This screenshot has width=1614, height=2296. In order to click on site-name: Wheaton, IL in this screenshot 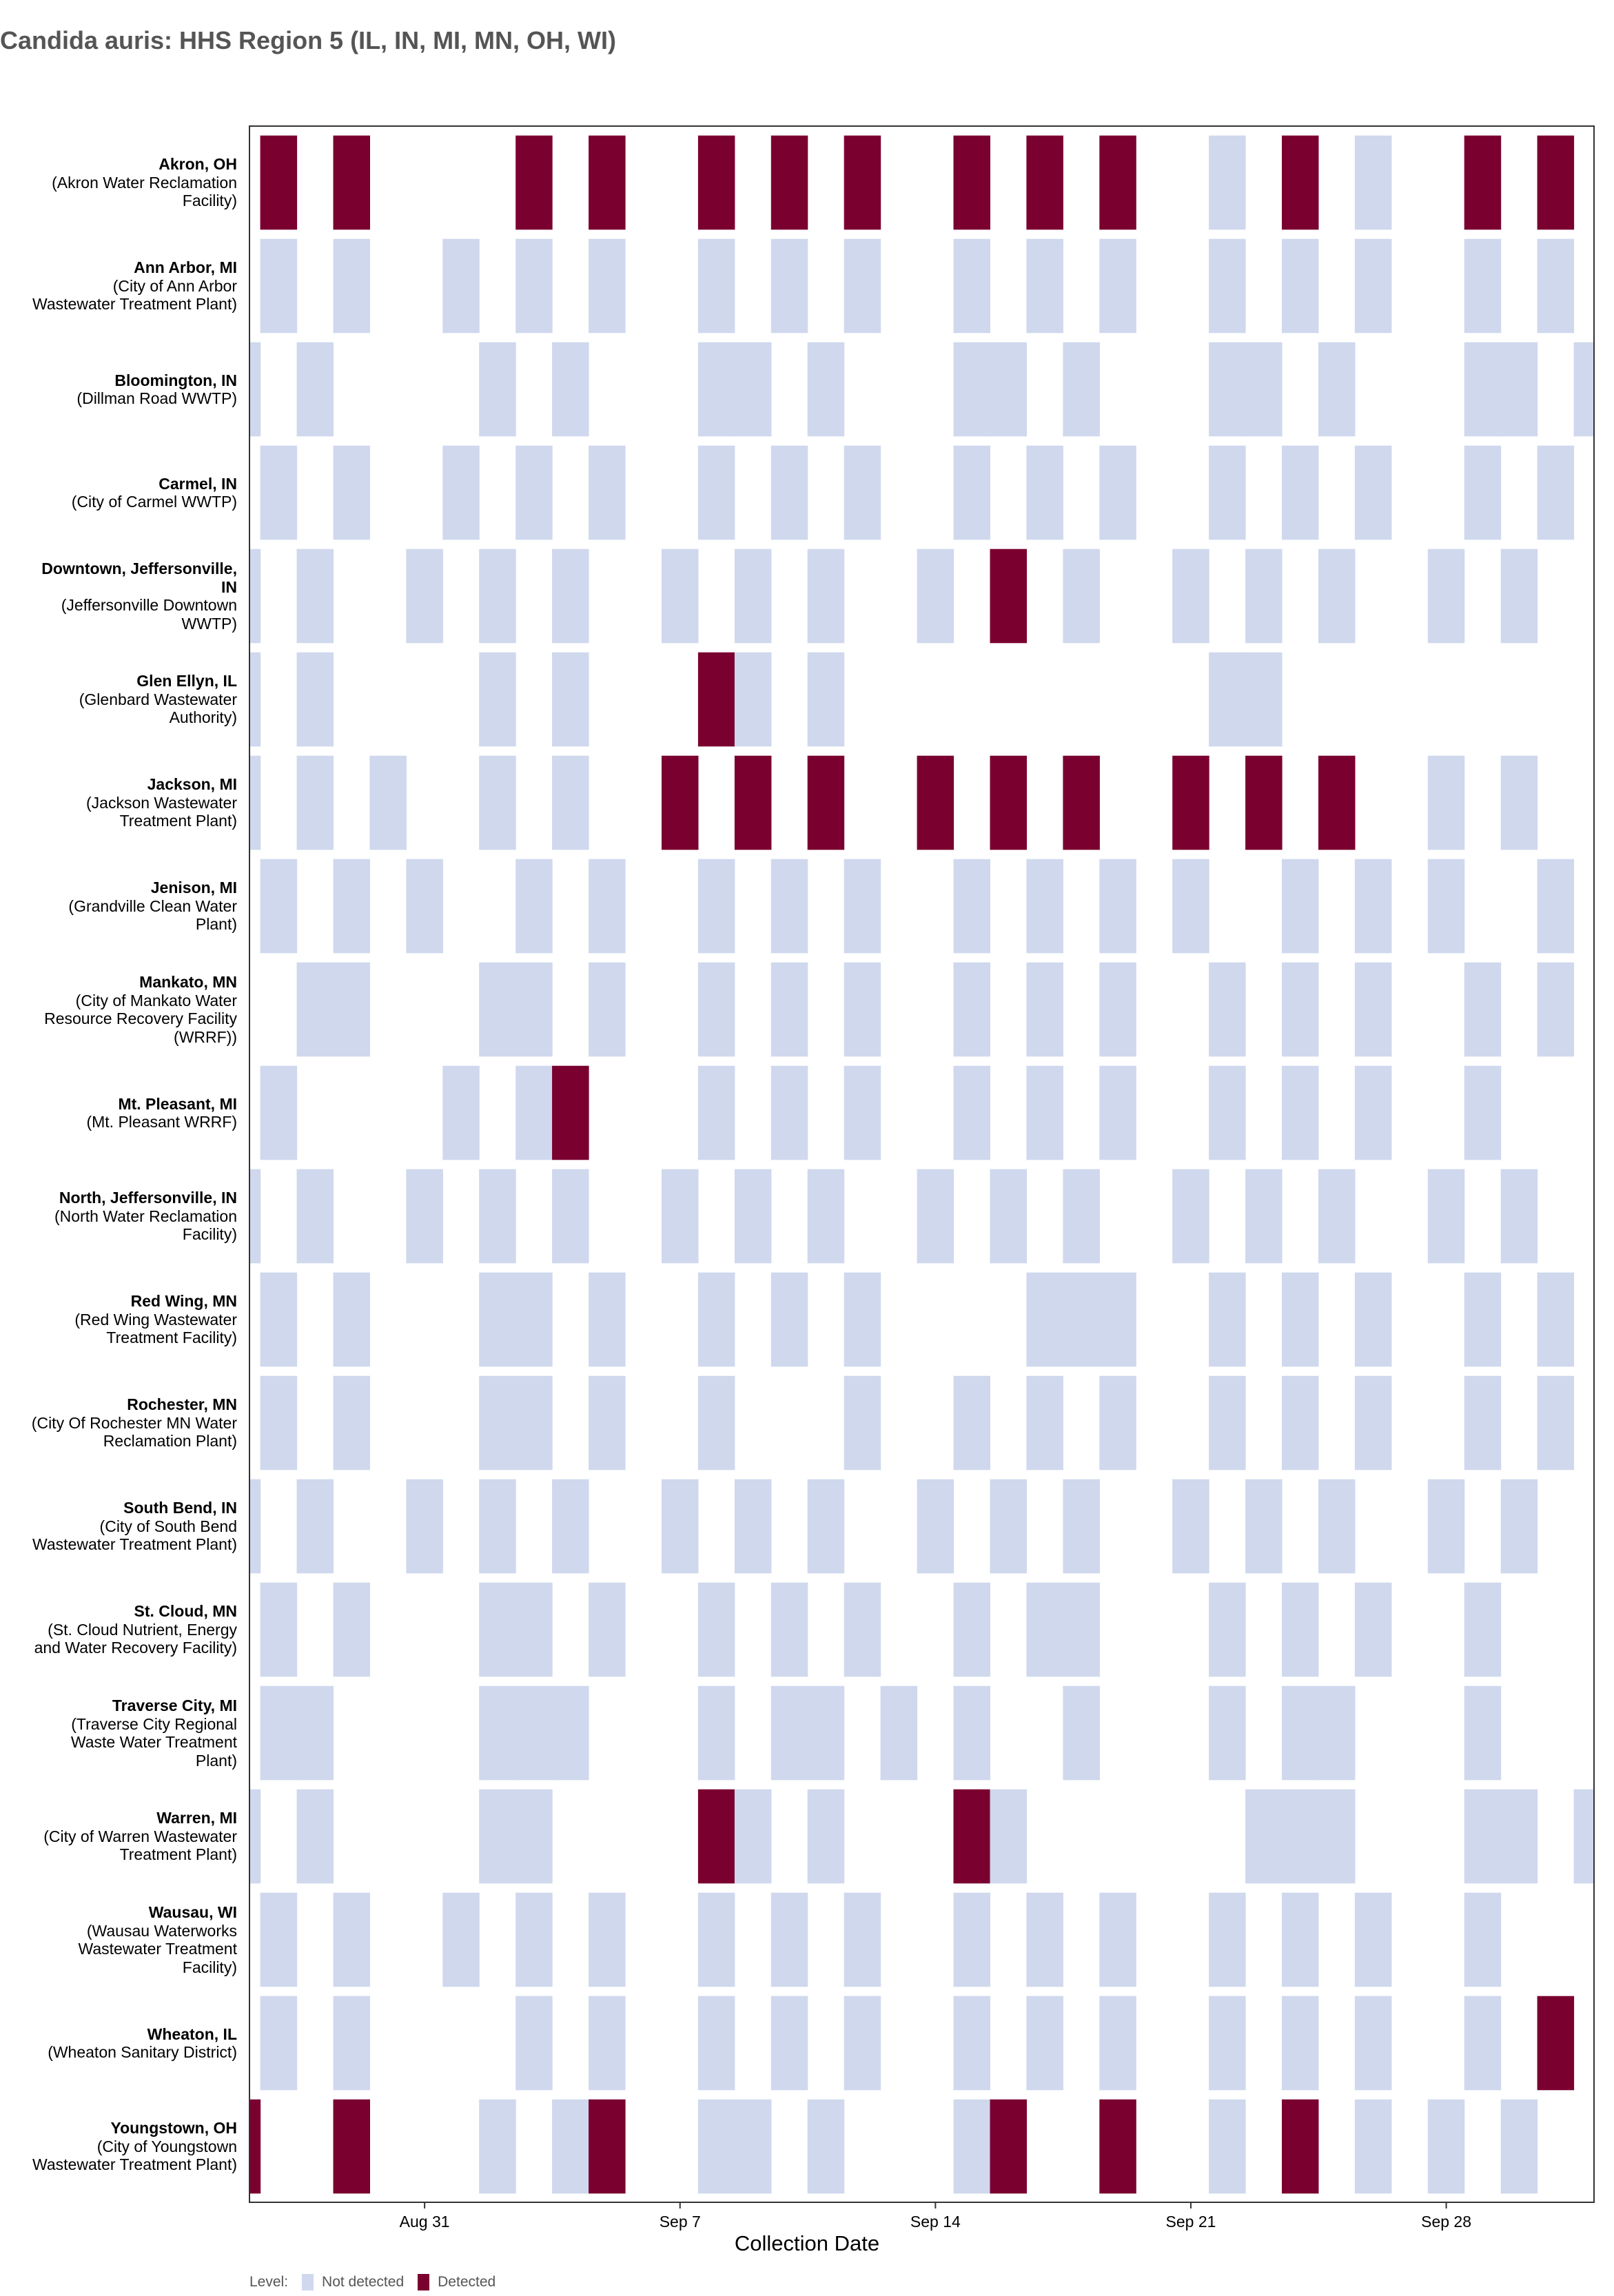, I will do `click(192, 2034)`.